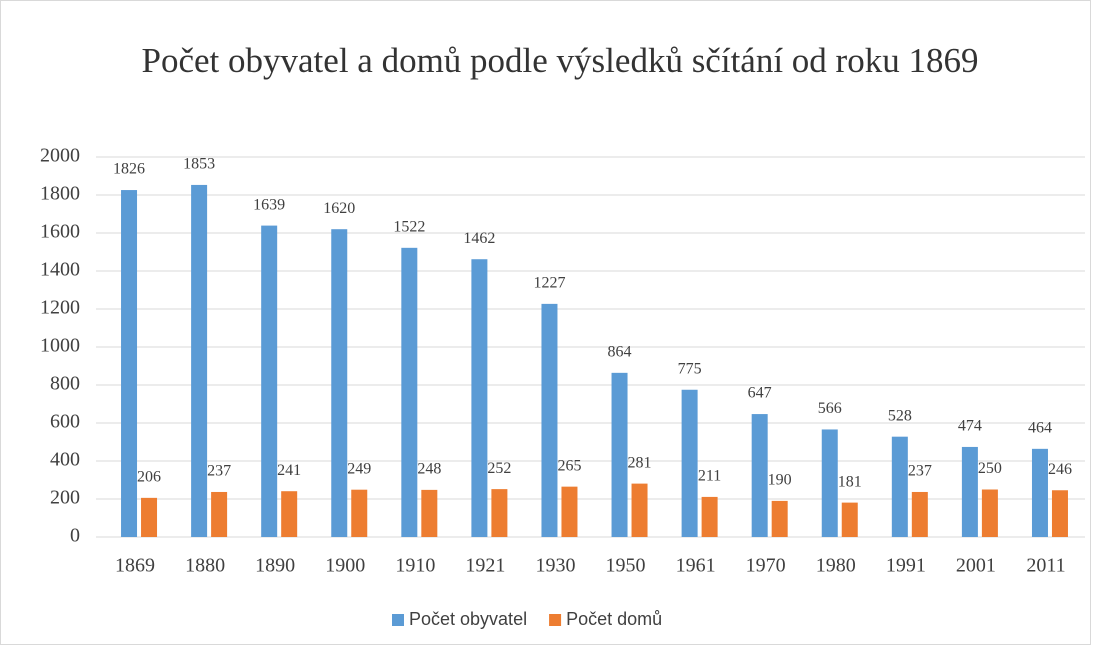 The height and width of the screenshot is (653, 1102). What do you see at coordinates (60, 308) in the screenshot?
I see `y-tick-label: 1200` at bounding box center [60, 308].